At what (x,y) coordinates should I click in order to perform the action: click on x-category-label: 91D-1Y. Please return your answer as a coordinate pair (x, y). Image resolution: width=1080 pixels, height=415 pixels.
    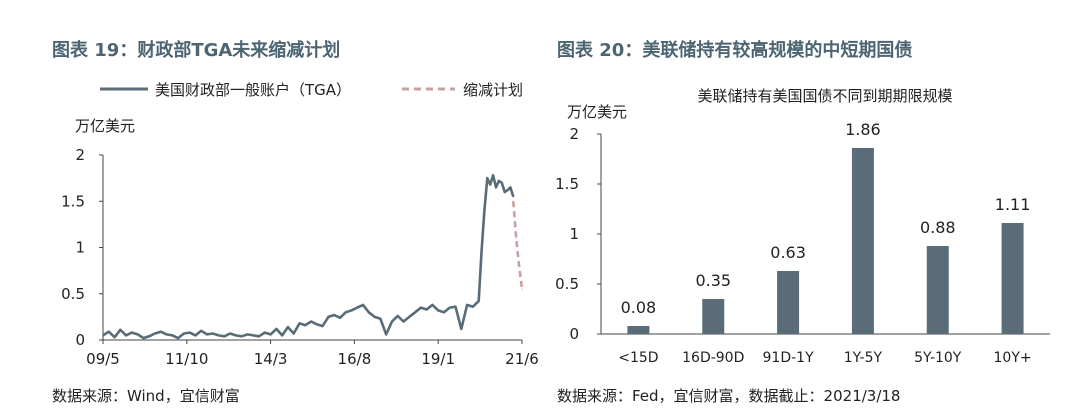
    Looking at the image, I should click on (789, 358).